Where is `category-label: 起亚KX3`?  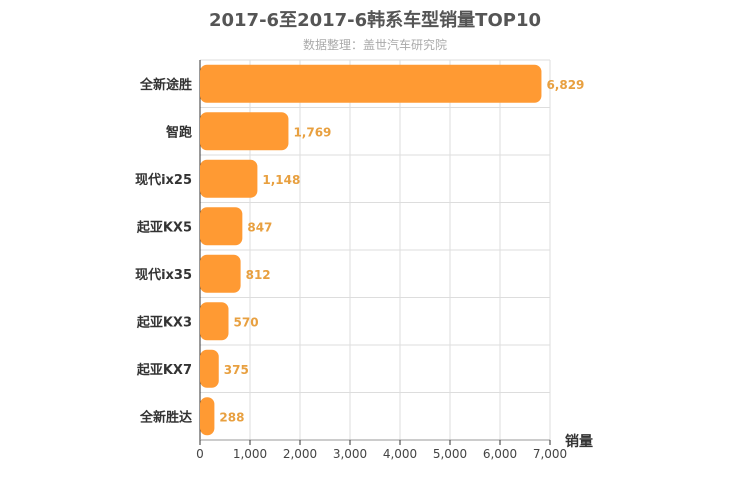 category-label: 起亚KX3 is located at coordinates (164, 322).